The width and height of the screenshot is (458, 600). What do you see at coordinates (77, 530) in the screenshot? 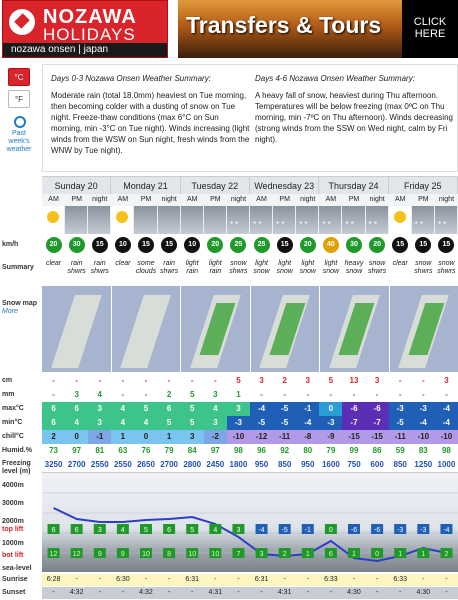
I see `svg-text: 6` at bounding box center [77, 530].